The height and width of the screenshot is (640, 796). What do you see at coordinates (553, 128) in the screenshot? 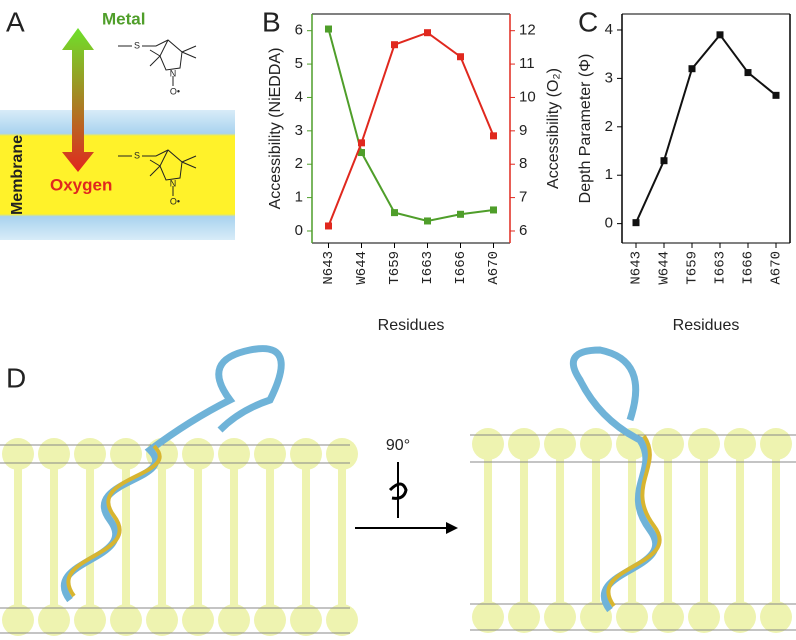
I see `y2-axis-label: Accessibility (O₂)` at bounding box center [553, 128].